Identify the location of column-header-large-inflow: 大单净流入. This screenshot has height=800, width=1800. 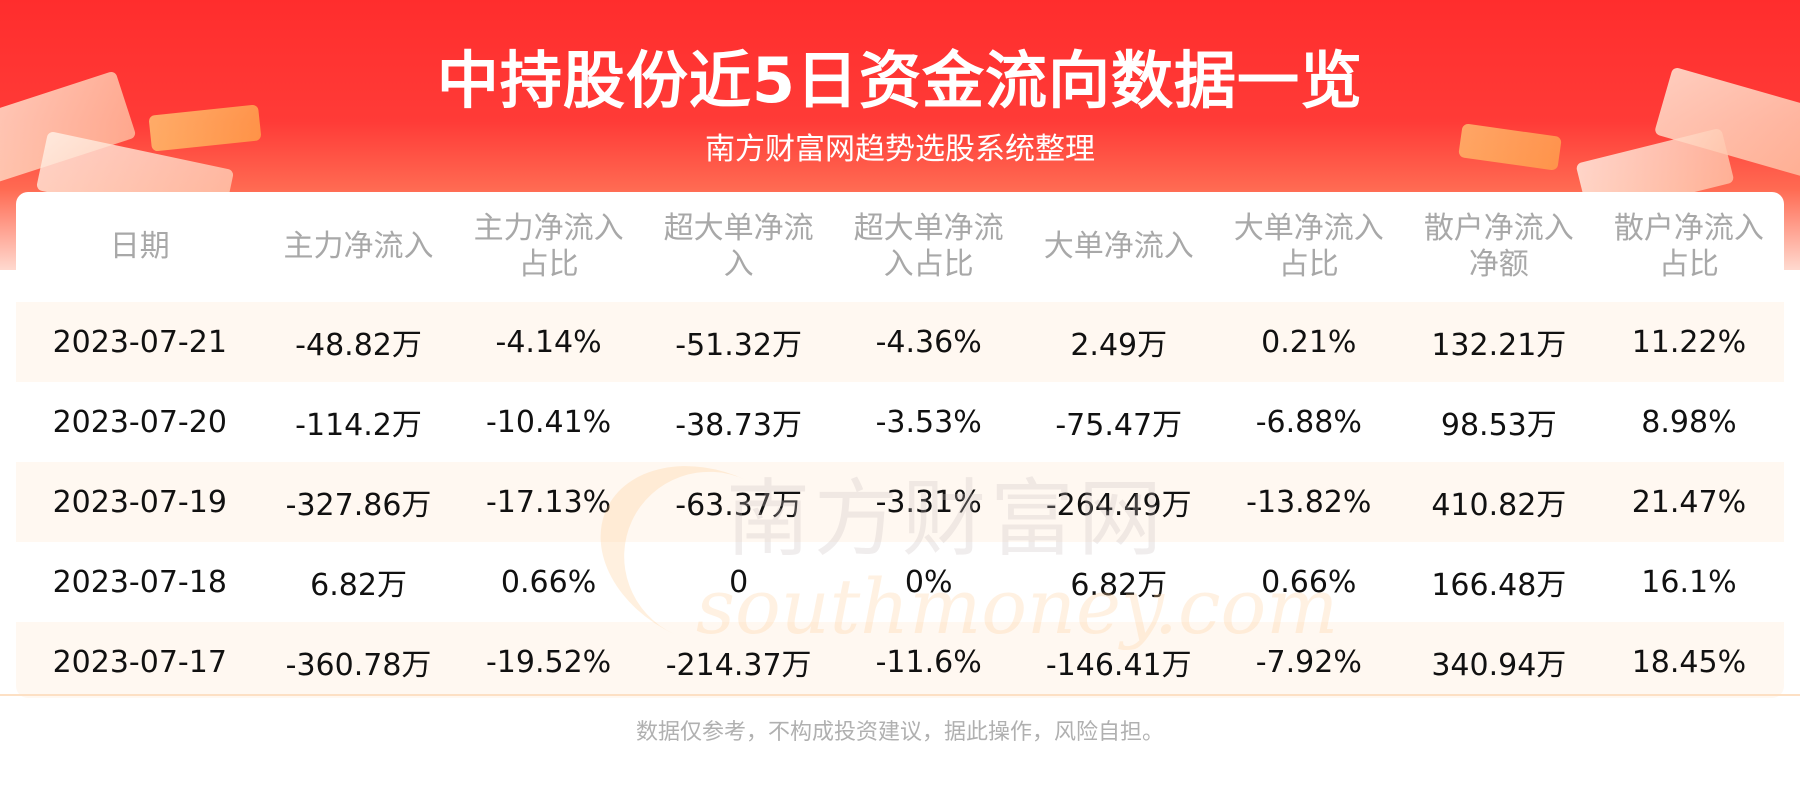
(1119, 247).